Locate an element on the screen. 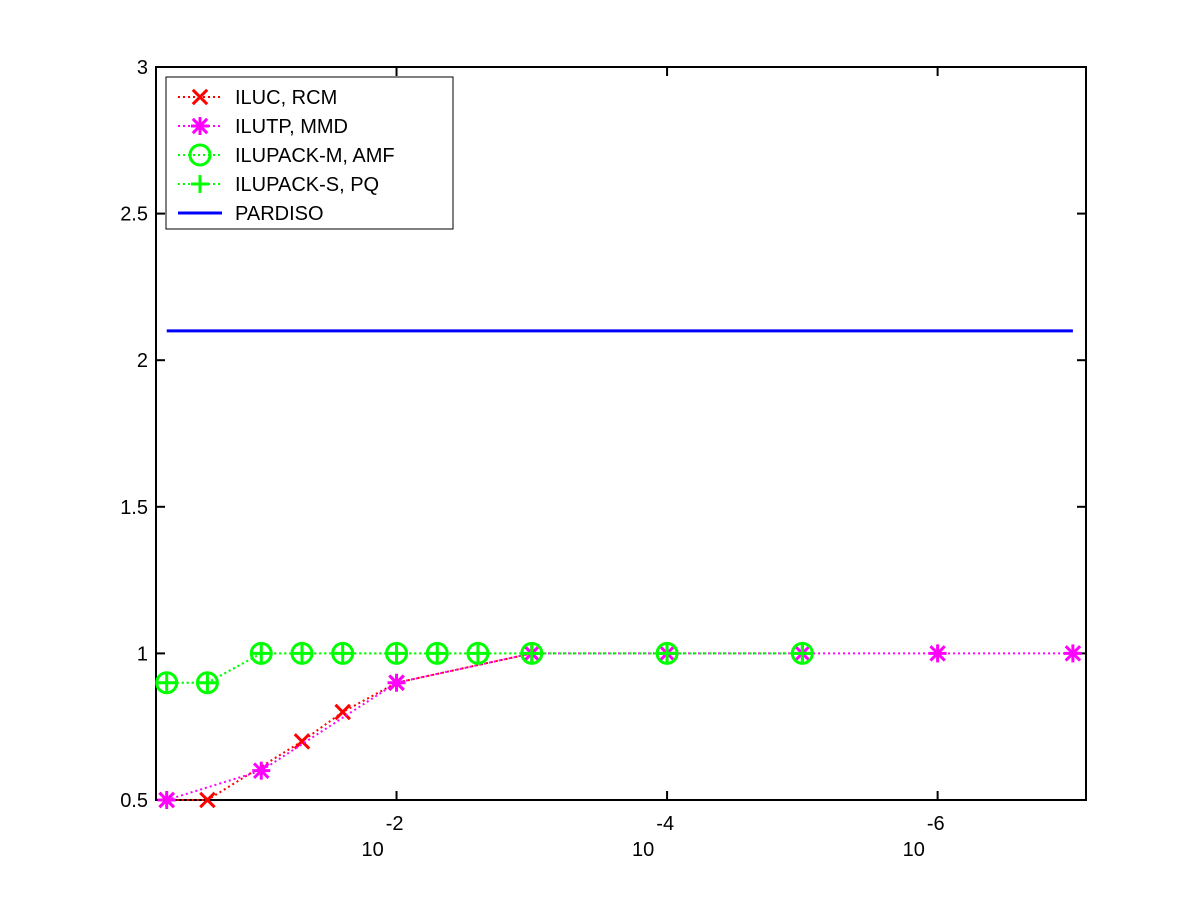 Image resolution: width=1200 pixels, height=900 pixels. legend-label: ILUPACK-S, PQ is located at coordinates (307, 185).